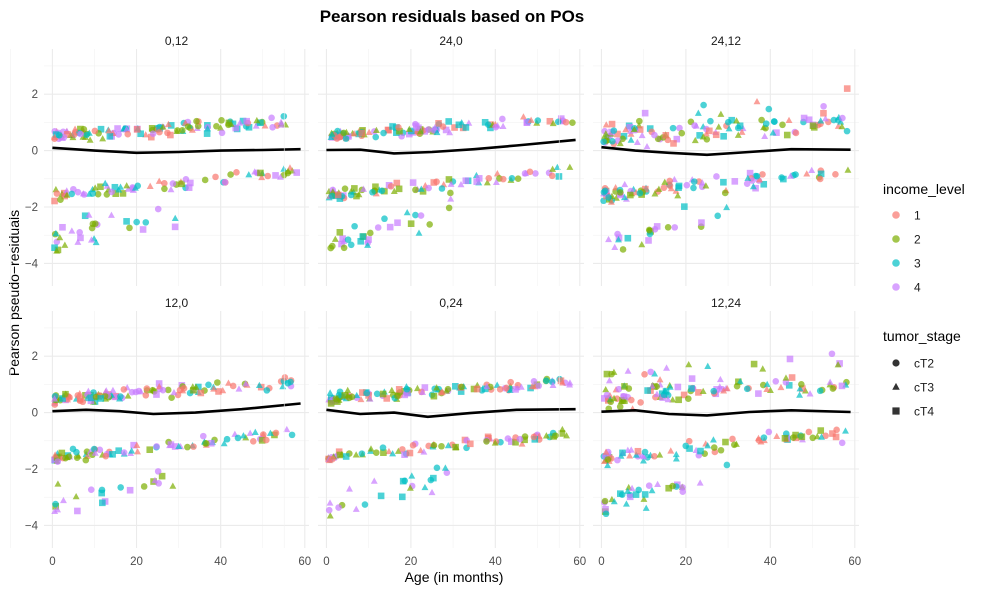  Describe the element at coordinates (917, 288) in the screenshot. I see `legend-income-label: 4` at that location.